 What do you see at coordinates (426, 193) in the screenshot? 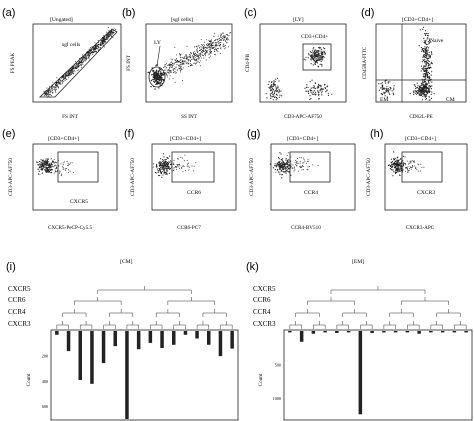
I see `gate-label: CXCR3` at bounding box center [426, 193].